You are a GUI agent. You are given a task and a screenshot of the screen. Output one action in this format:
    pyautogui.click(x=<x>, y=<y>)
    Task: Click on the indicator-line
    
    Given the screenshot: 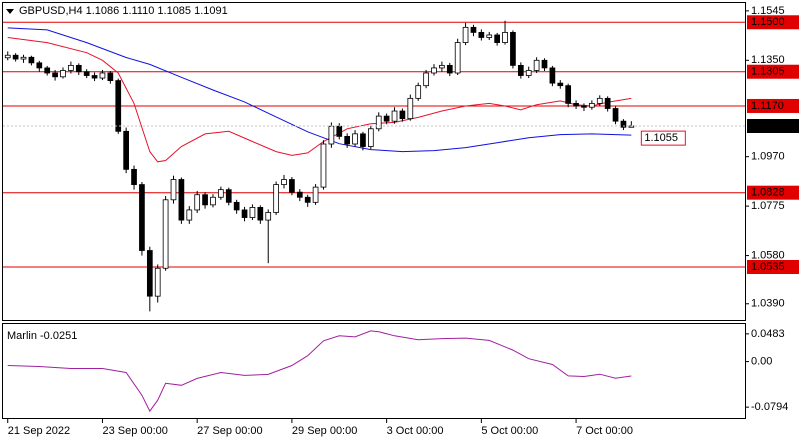 What is the action you would take?
    pyautogui.click(x=319, y=371)
    